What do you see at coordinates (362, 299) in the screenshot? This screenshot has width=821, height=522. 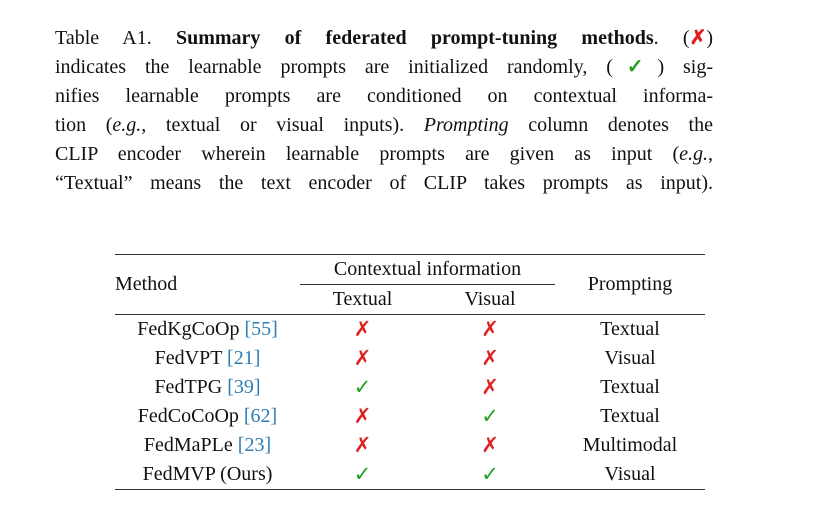 I see `col-header-textual: Textual` at bounding box center [362, 299].